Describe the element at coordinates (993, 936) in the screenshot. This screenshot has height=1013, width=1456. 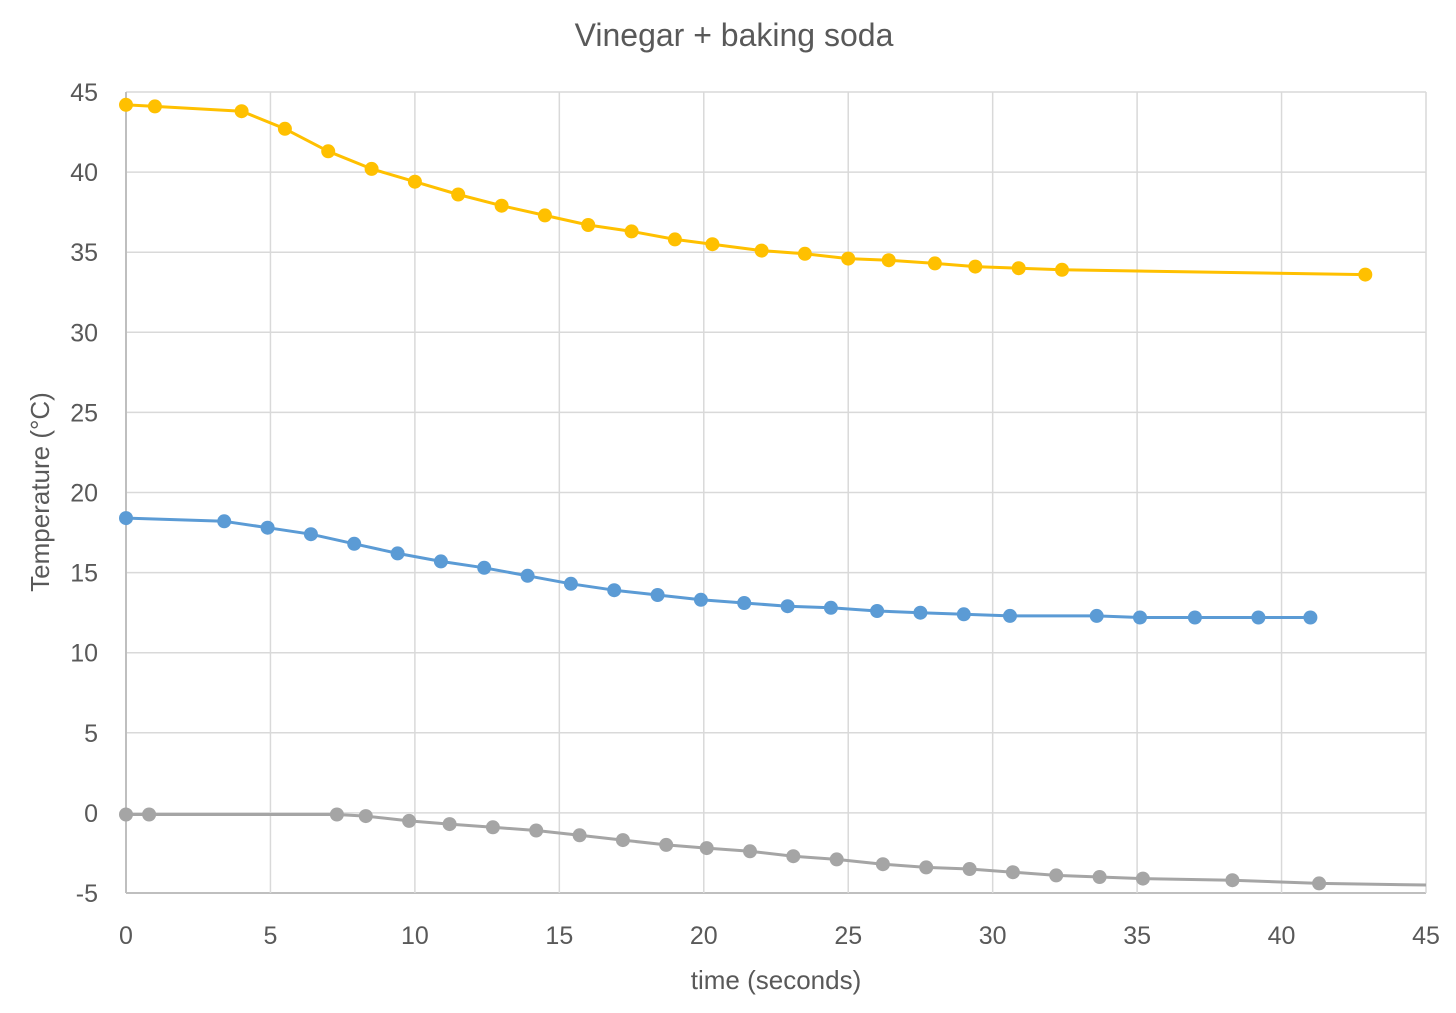
I see `x-tick-label: 30` at that location.